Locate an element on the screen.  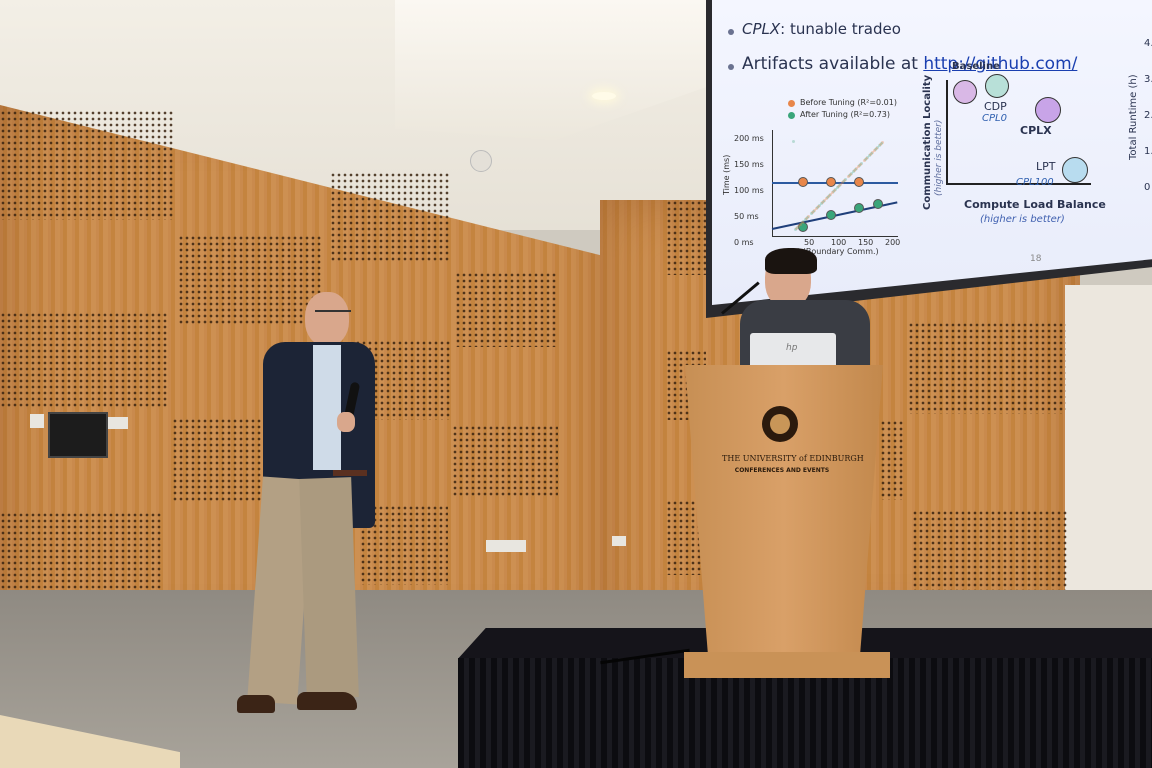
power-socket is located at coordinates (619, 541).